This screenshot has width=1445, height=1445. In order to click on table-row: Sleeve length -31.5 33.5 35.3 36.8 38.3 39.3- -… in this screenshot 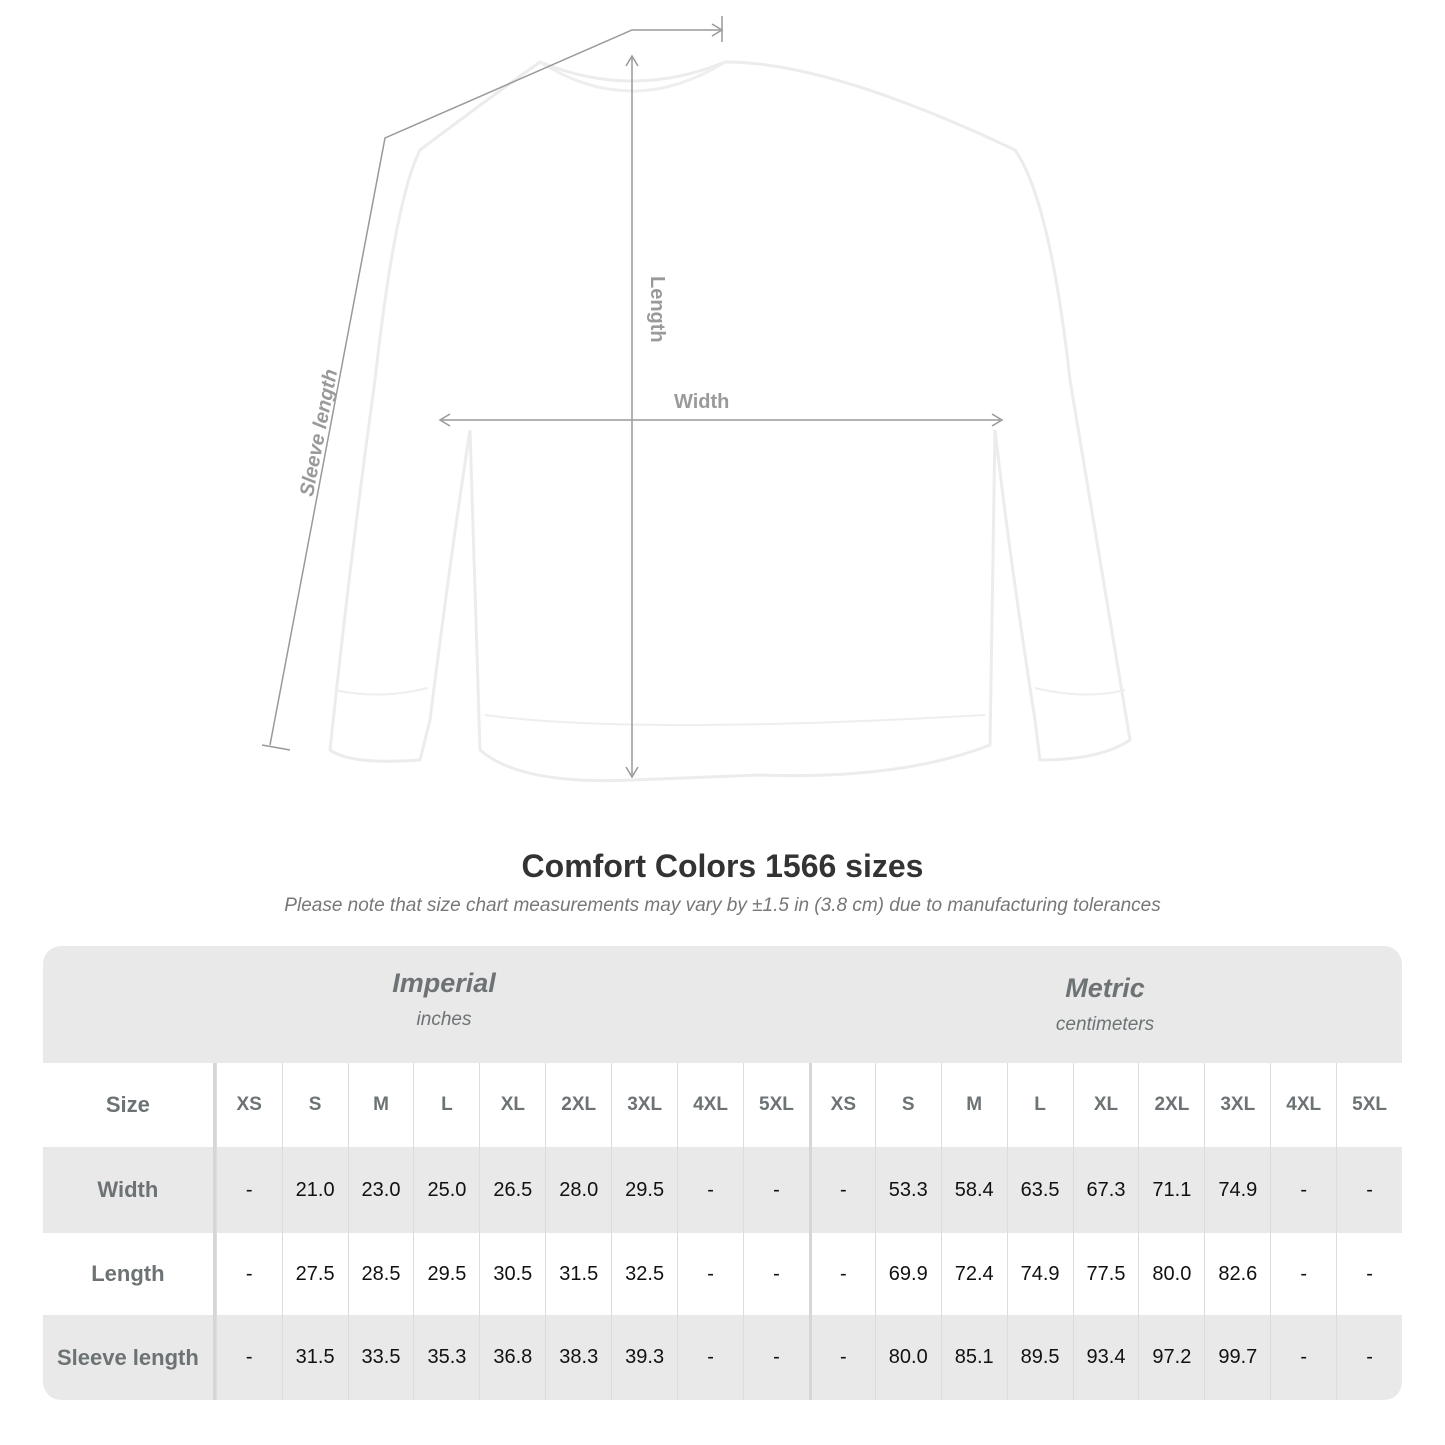, I will do `click(722, 1357)`.